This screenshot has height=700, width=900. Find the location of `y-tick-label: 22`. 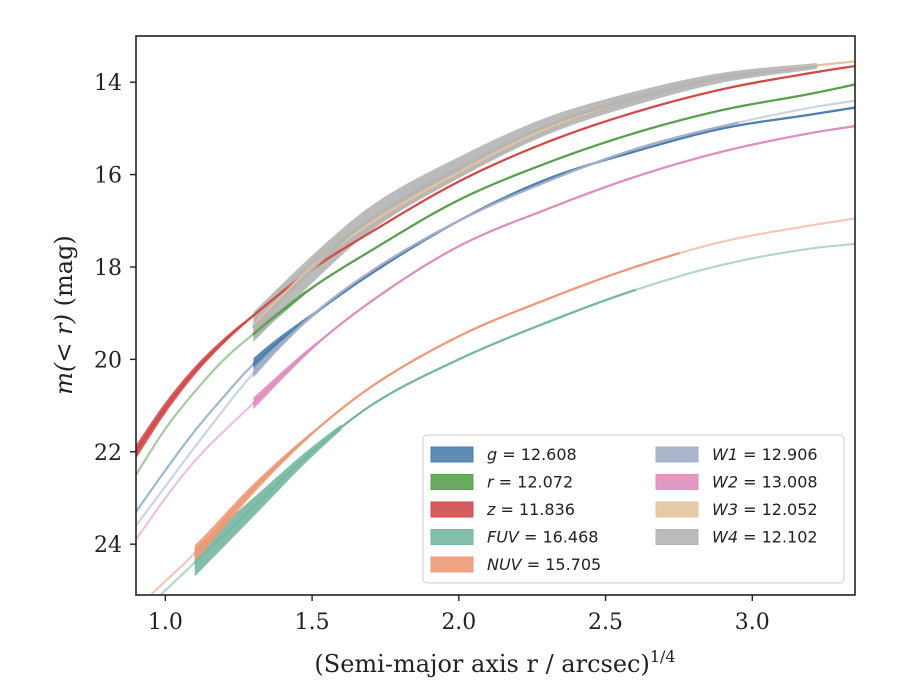

y-tick-label: 22 is located at coordinates (108, 453).